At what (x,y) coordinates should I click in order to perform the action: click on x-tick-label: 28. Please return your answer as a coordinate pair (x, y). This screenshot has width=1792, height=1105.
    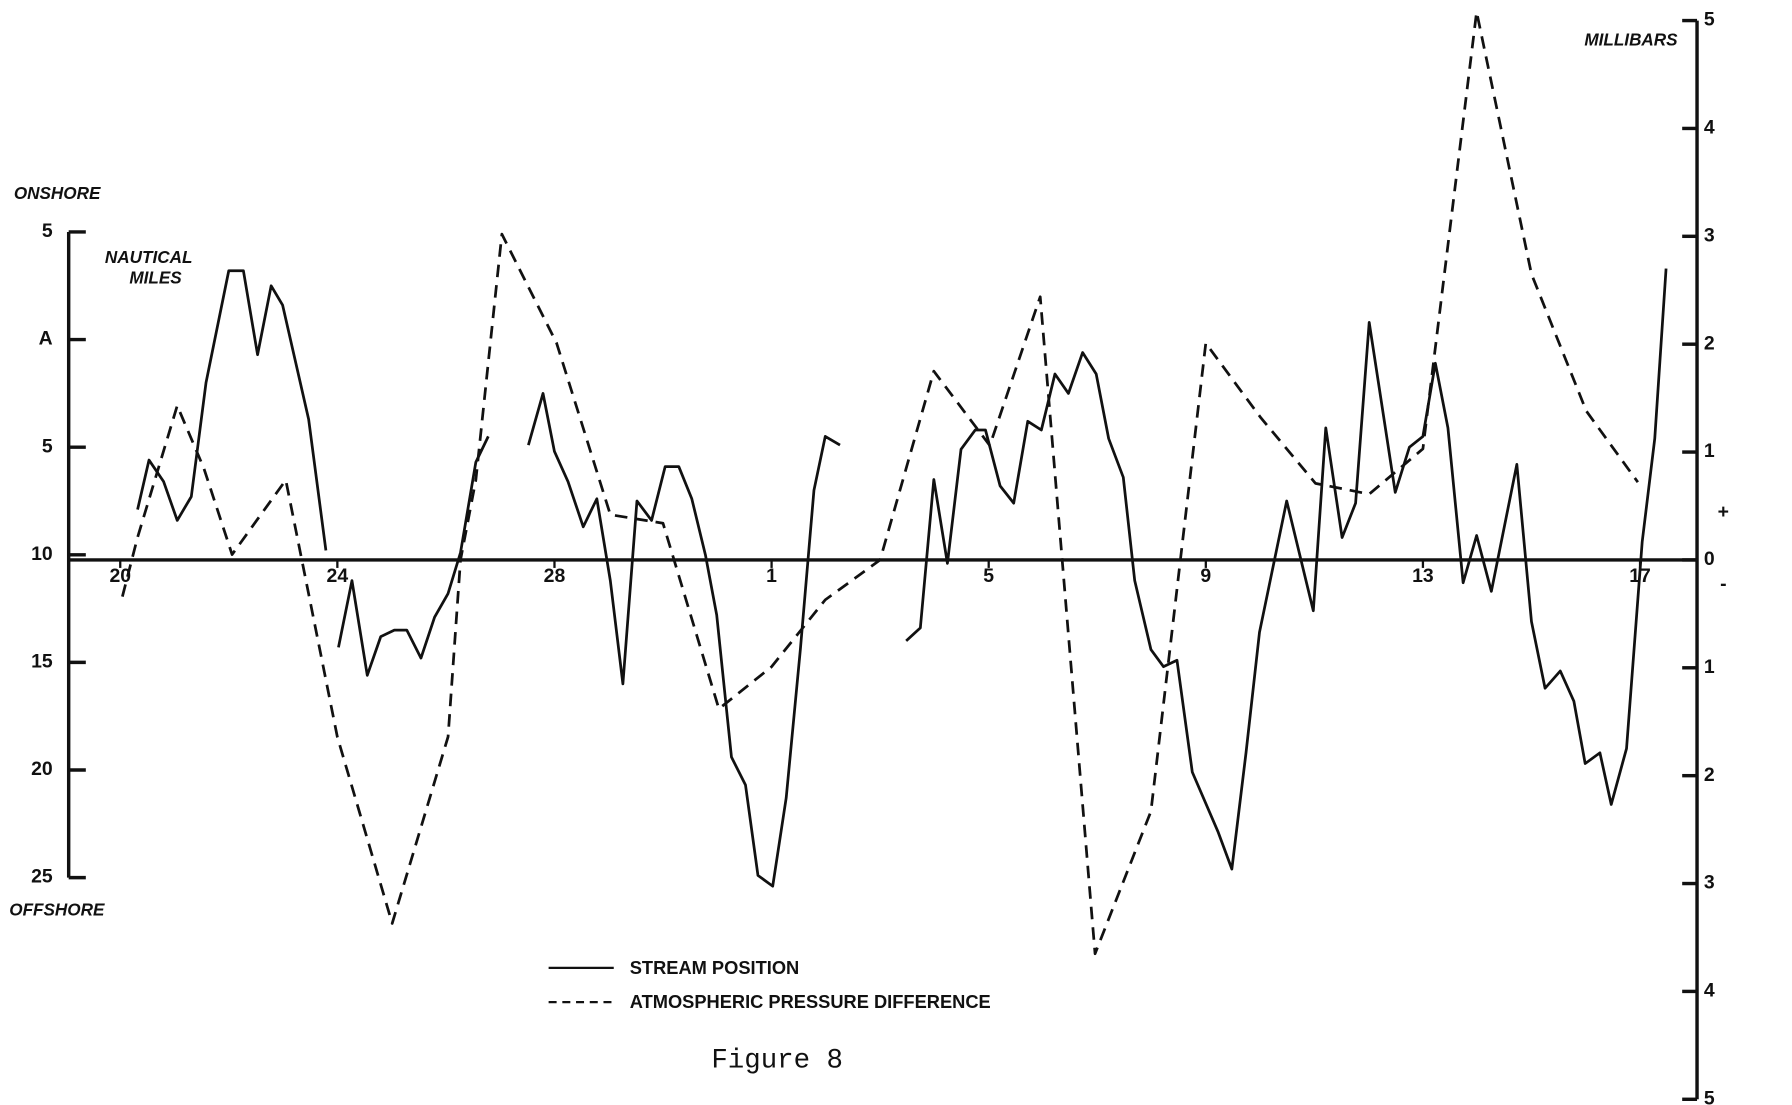
    Looking at the image, I should click on (555, 576).